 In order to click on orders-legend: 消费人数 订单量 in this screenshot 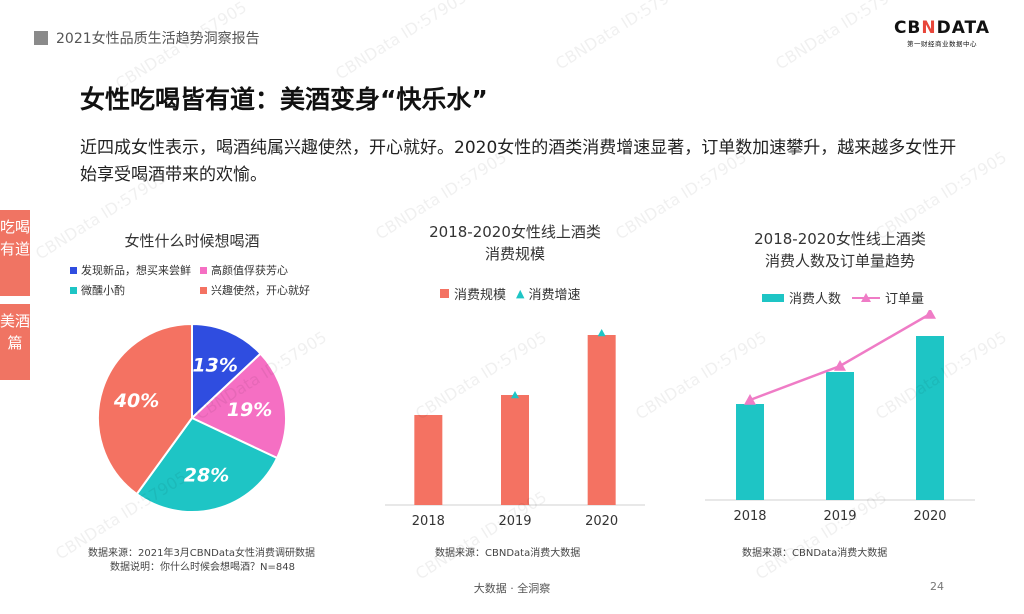, I will do `click(843, 297)`.